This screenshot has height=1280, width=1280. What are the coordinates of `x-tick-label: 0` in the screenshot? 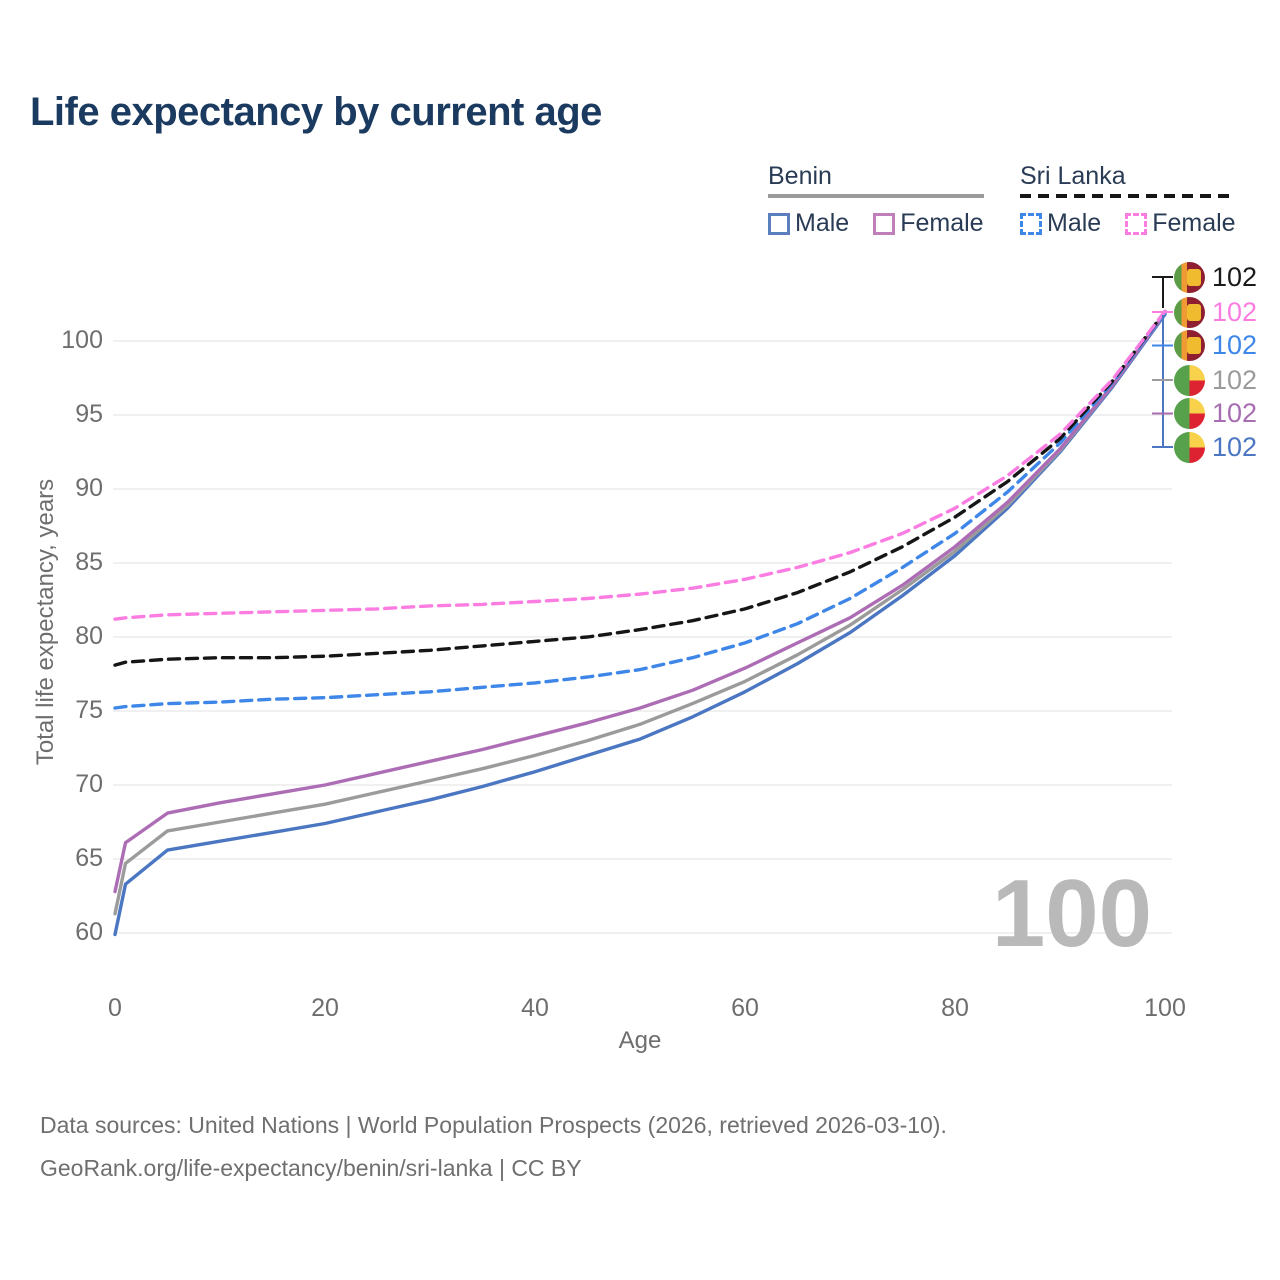 It's located at (115, 1008).